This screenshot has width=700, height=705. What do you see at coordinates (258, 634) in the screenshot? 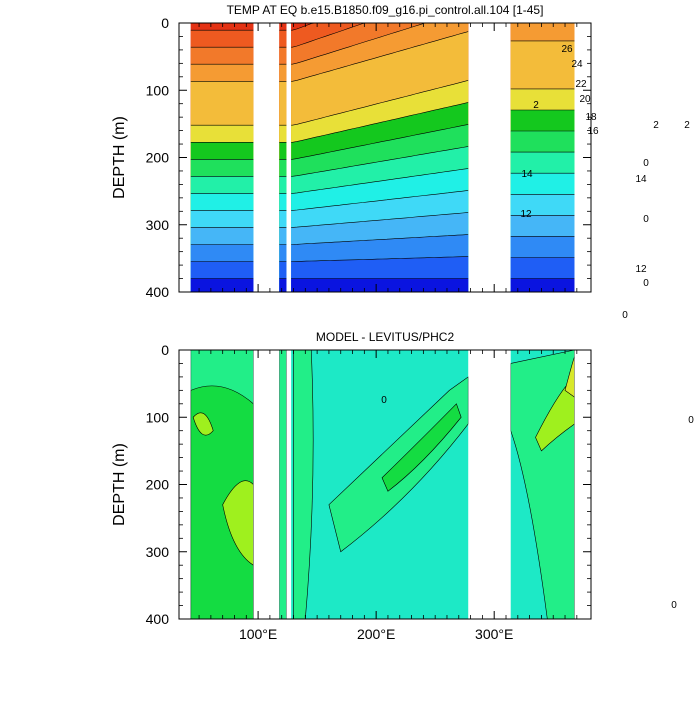
I see `x-tick-label: 100°E` at bounding box center [258, 634].